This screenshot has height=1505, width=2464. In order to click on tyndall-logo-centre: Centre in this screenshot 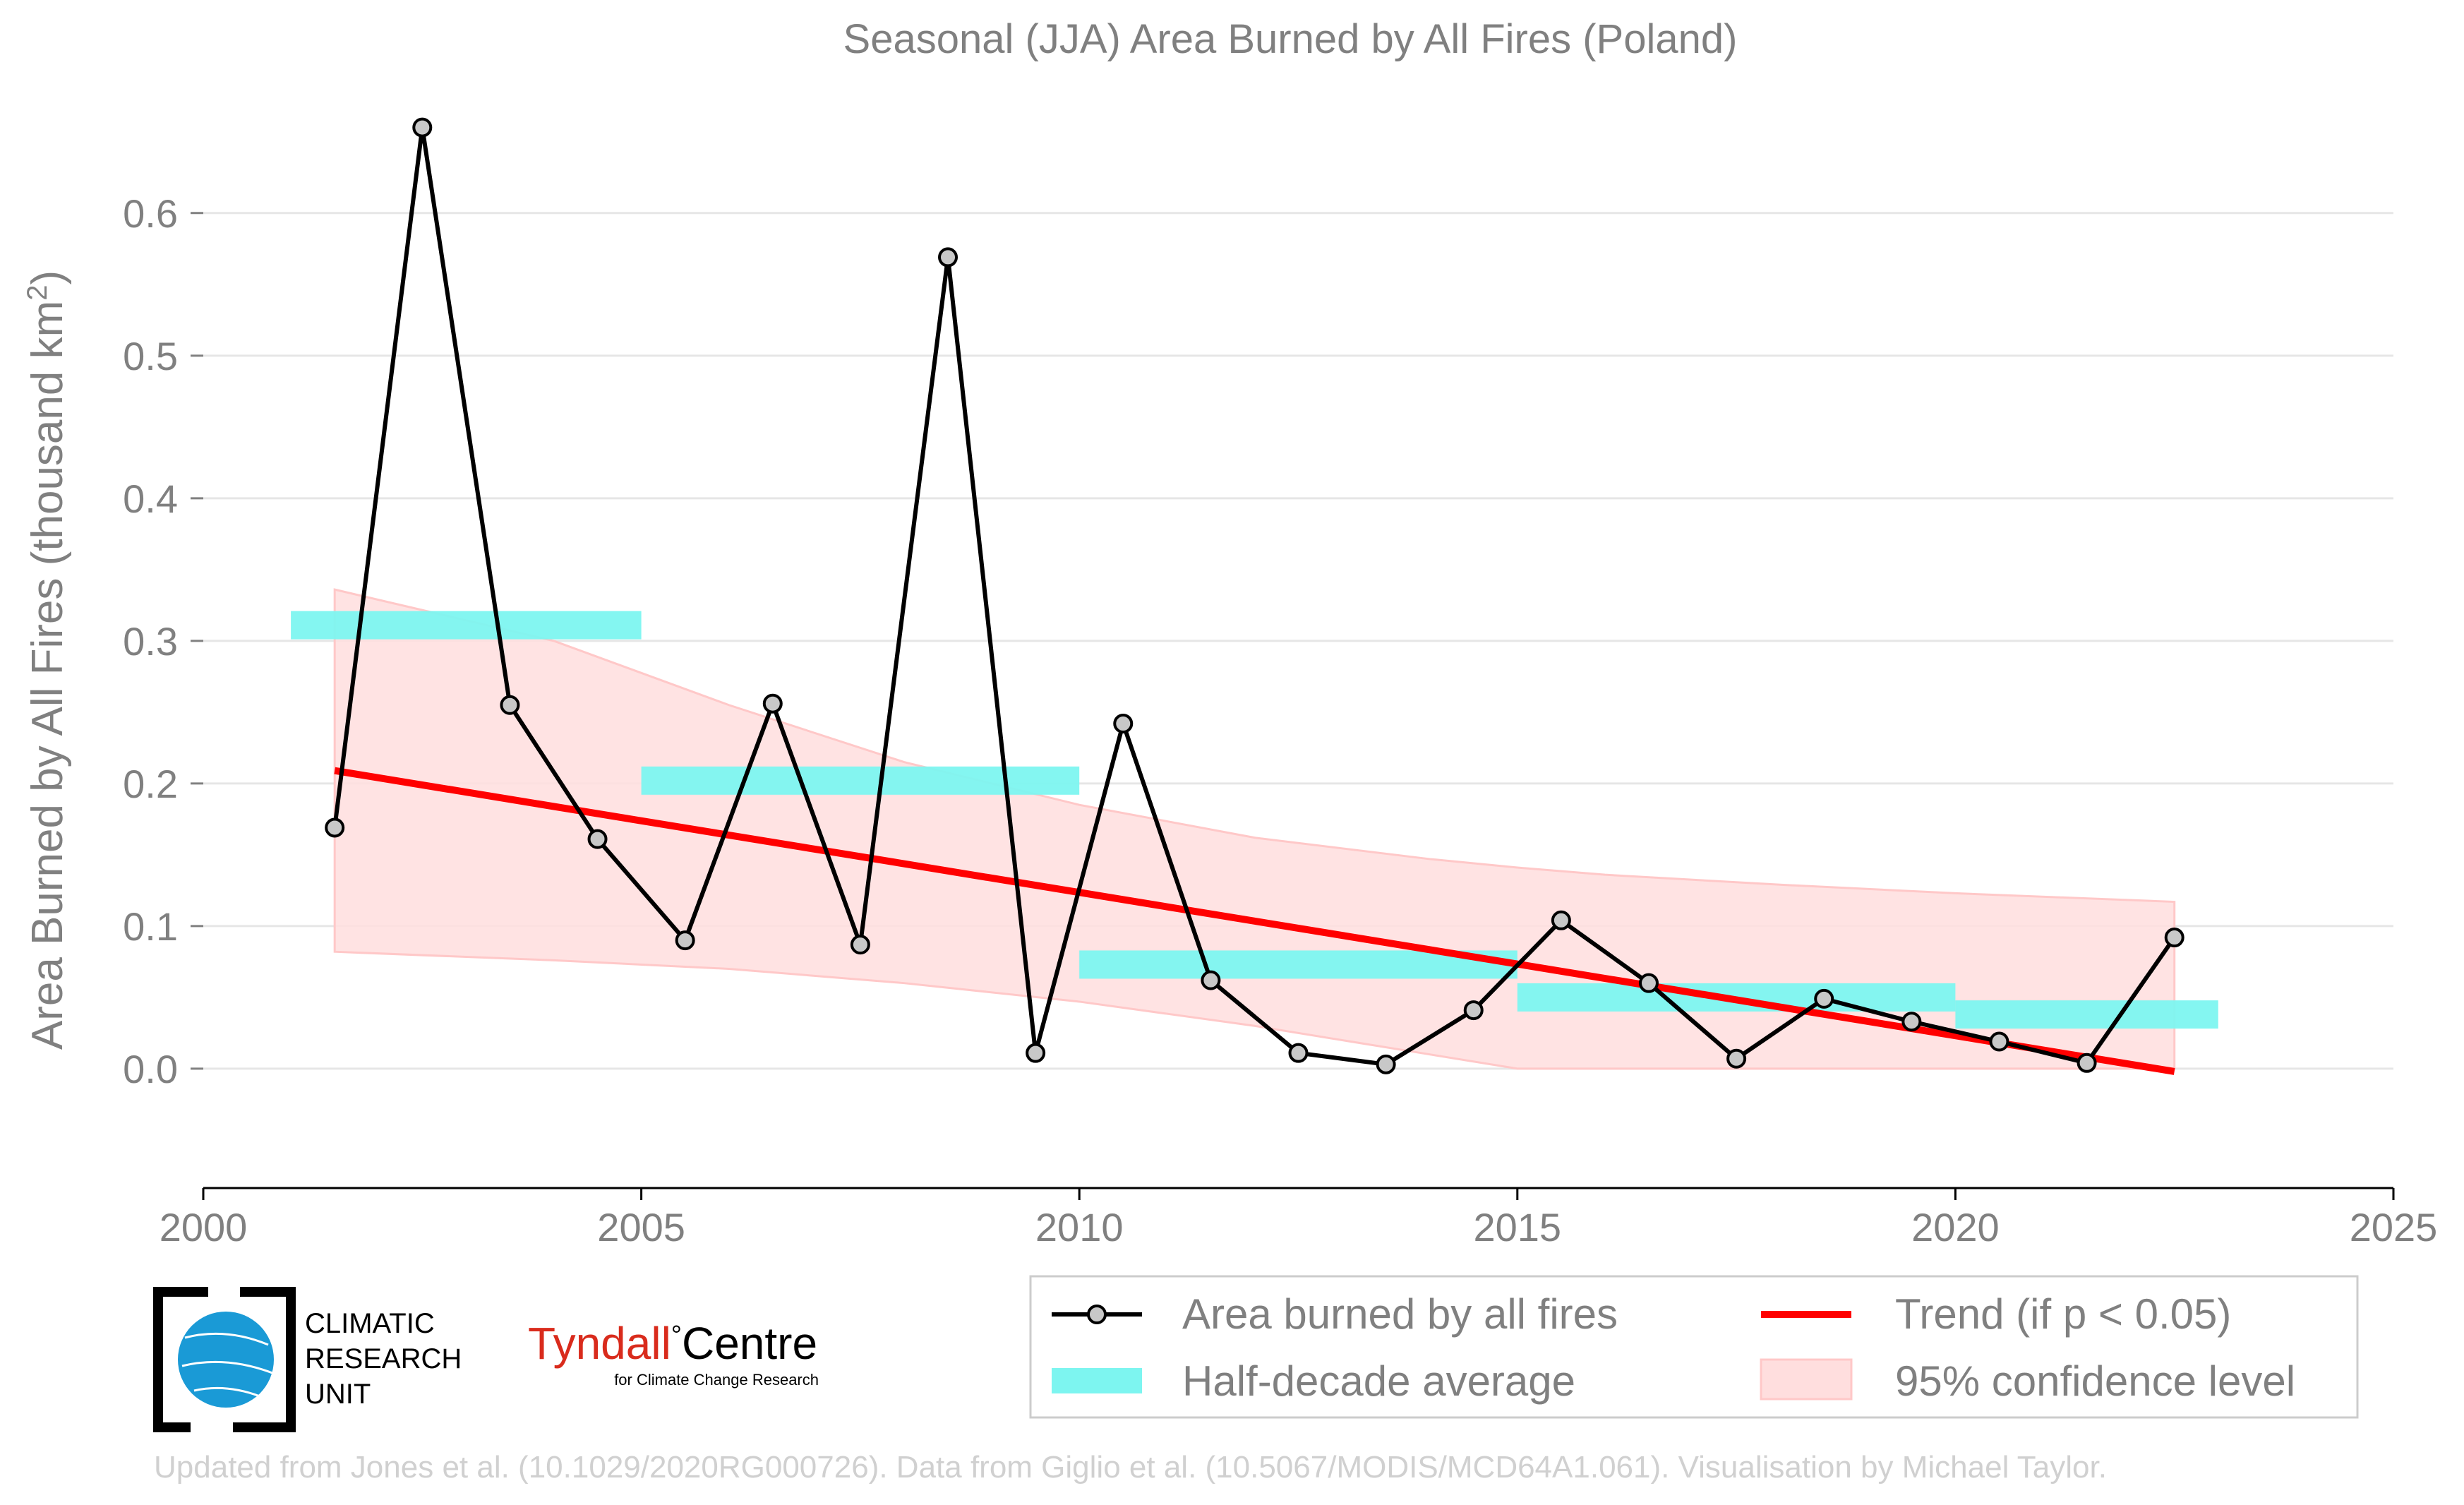, I will do `click(749, 1343)`.